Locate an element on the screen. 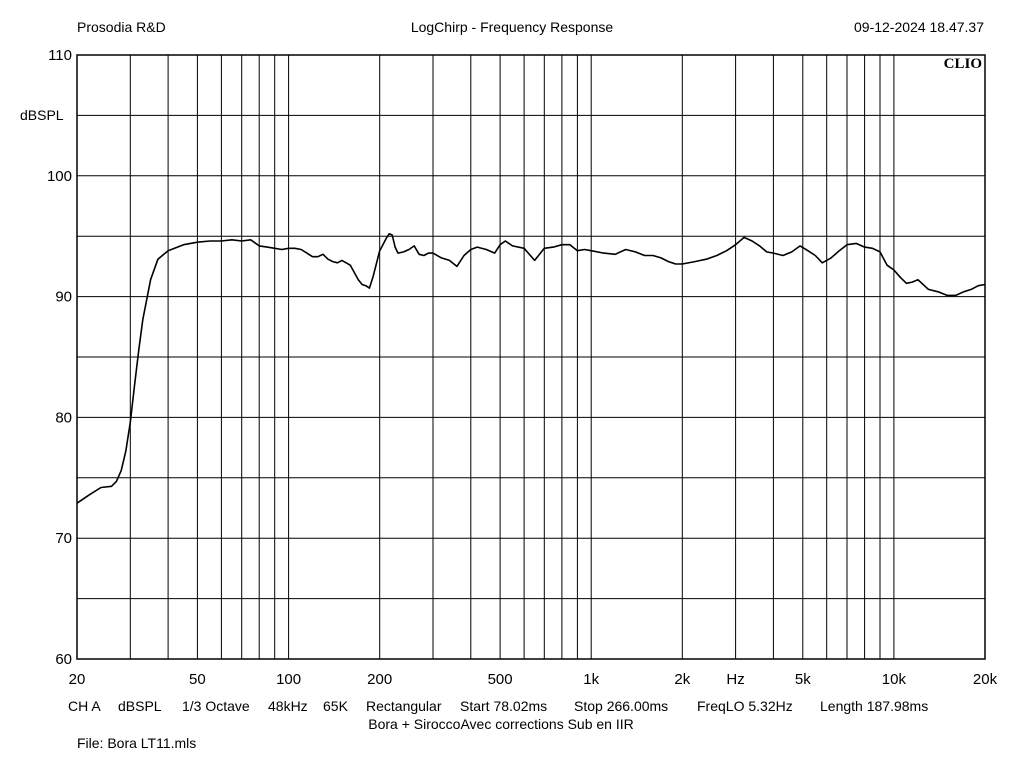 The image size is (1024, 768). x-tick-label: 2k is located at coordinates (682, 679).